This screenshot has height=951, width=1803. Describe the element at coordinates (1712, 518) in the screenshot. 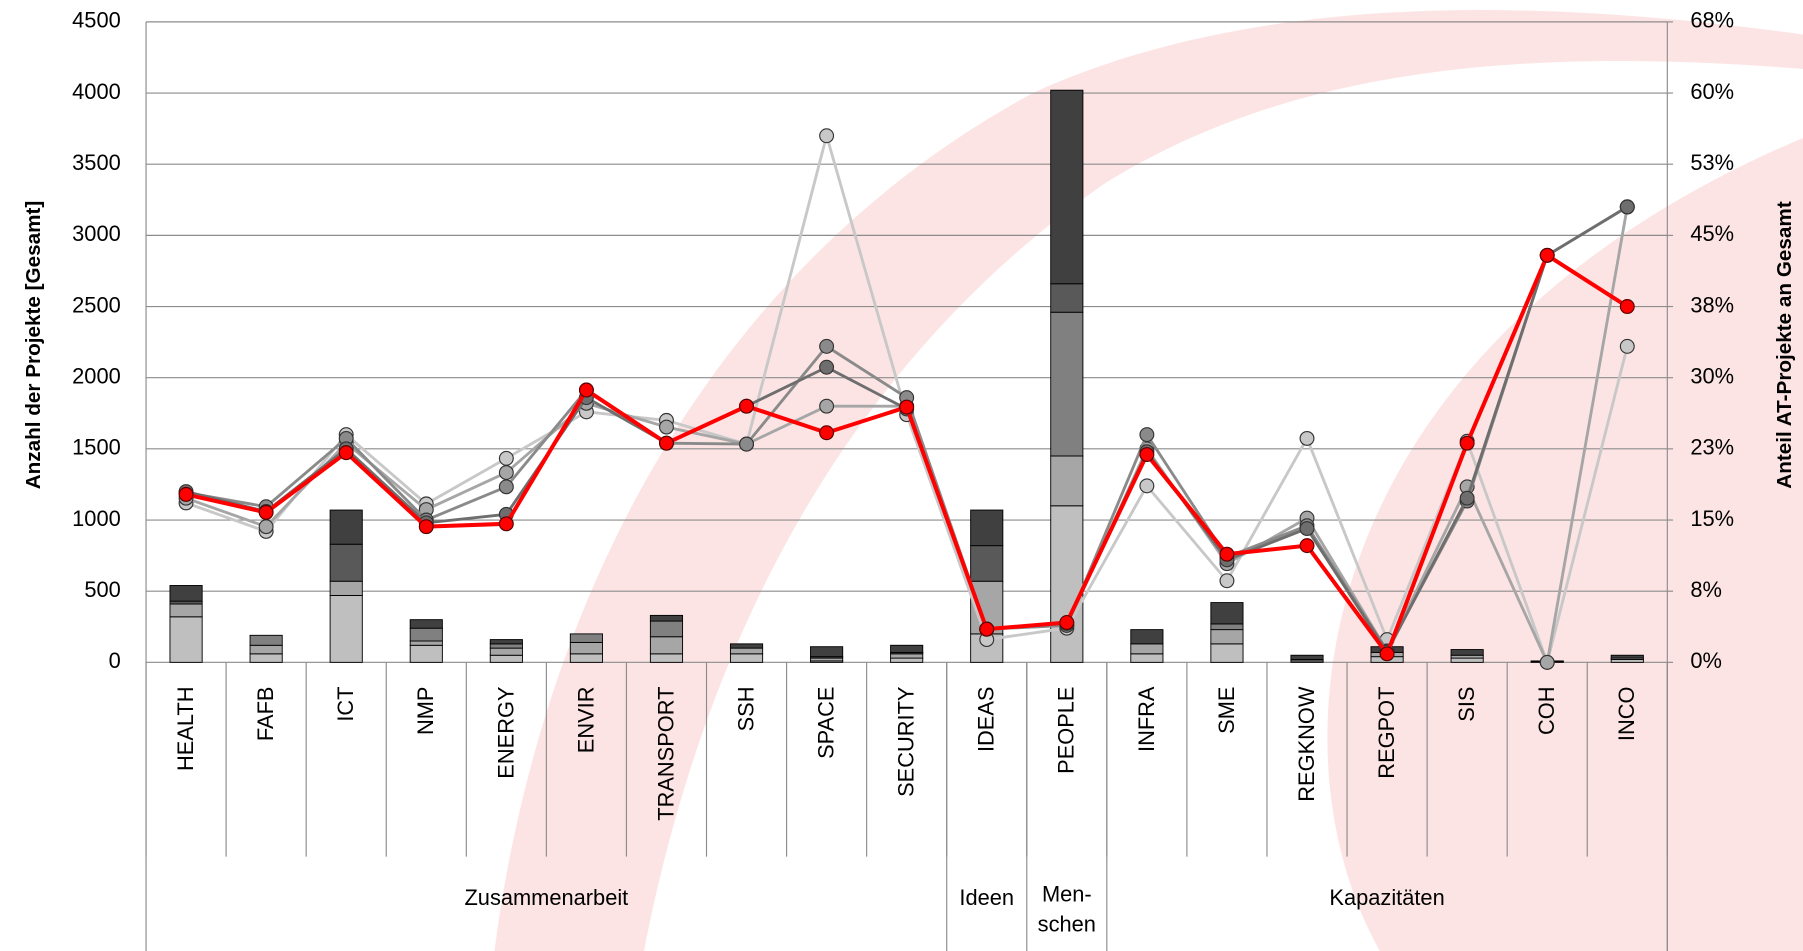

I see `y2-tick-label: 15%` at that location.